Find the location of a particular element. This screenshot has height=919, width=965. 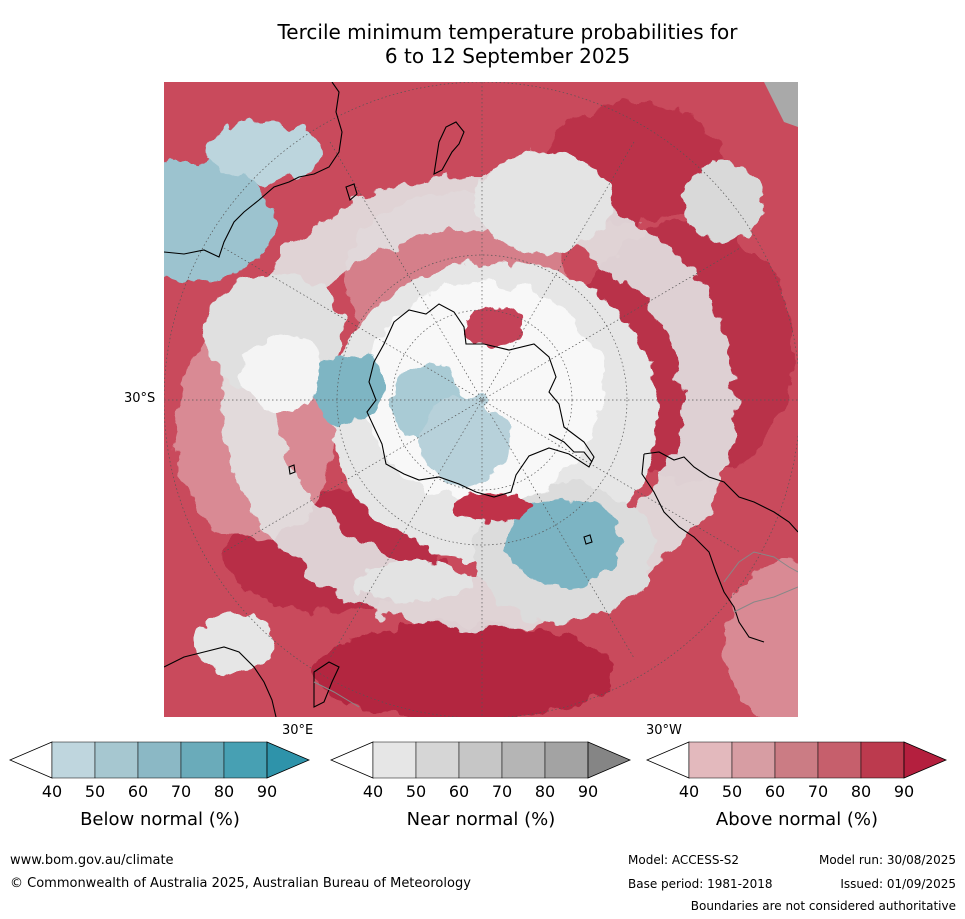

colorbar-near-title: Near normal (%) is located at coordinates (481, 819).